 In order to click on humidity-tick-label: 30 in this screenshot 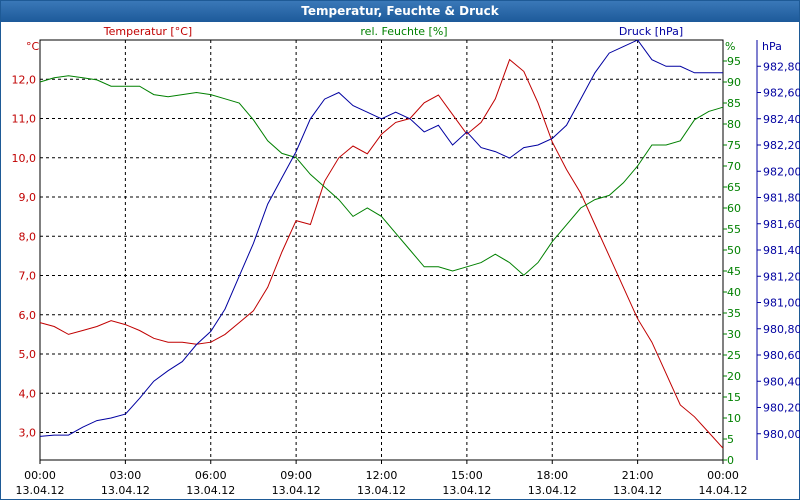, I will do `click(734, 334)`.